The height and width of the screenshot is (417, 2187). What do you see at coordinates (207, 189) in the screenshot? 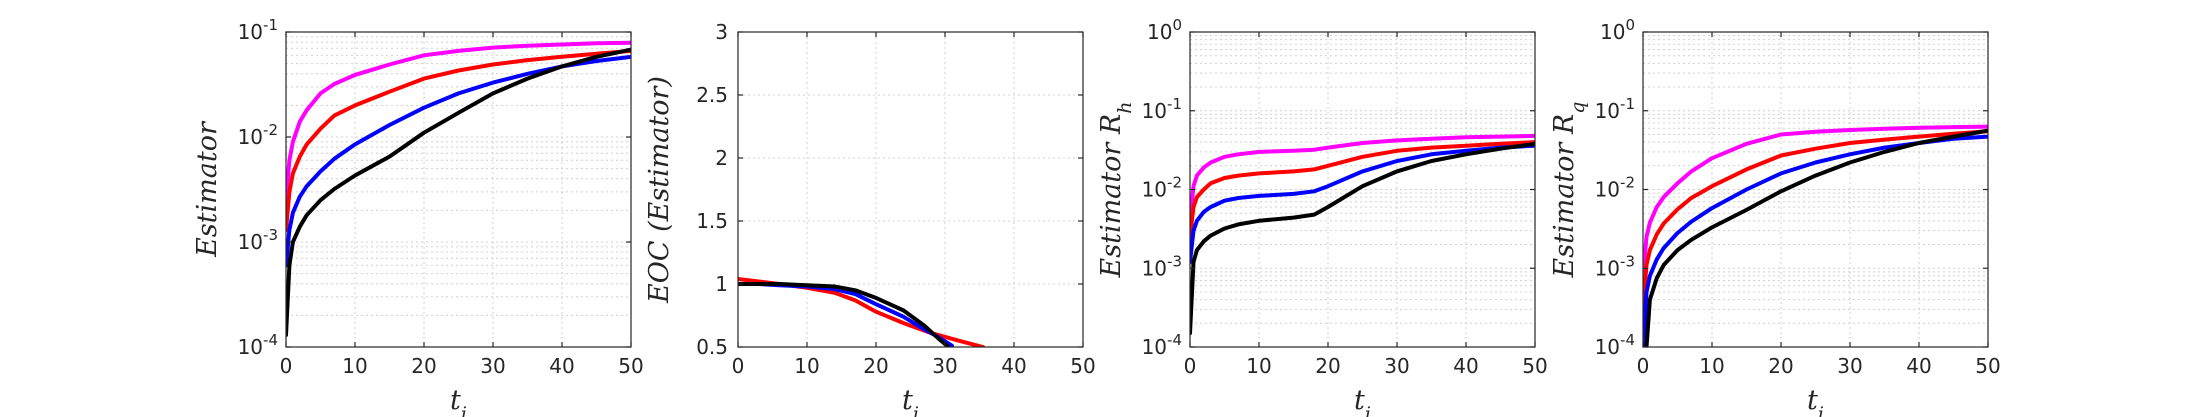
I see `y-axis-label: Estimator` at bounding box center [207, 189].